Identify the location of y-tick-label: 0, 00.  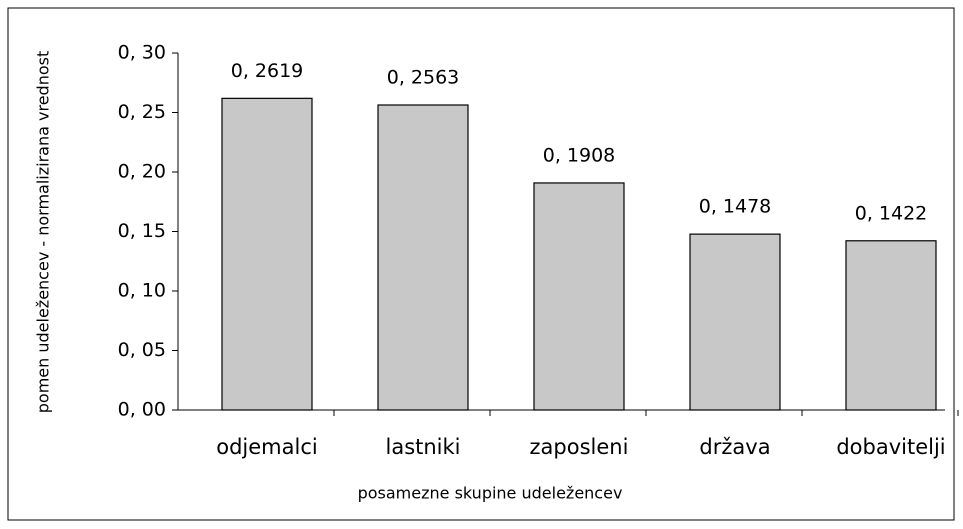
(142, 410).